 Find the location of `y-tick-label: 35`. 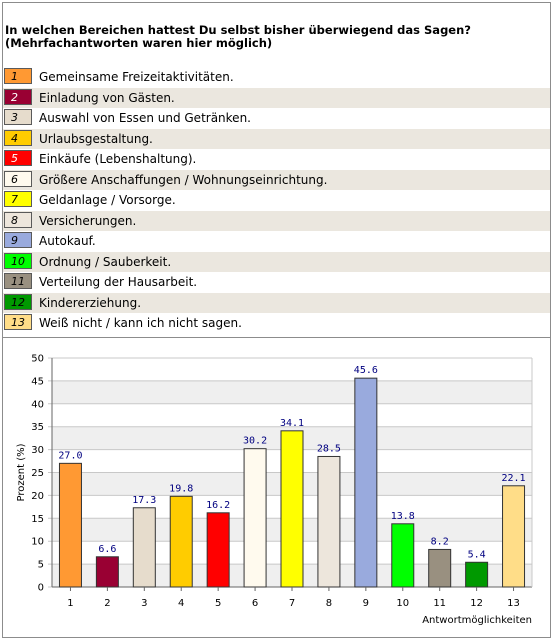

y-tick-label: 35 is located at coordinates (37, 427).